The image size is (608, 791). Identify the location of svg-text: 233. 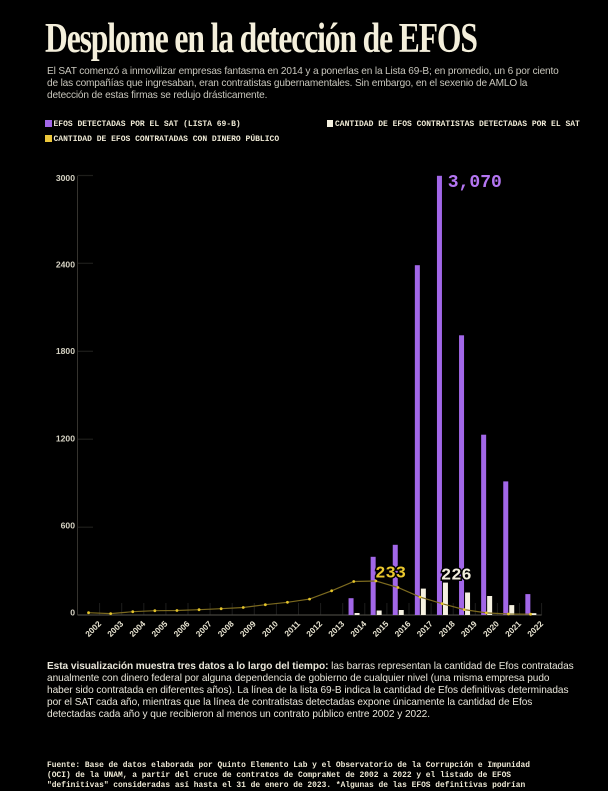
(390, 573).